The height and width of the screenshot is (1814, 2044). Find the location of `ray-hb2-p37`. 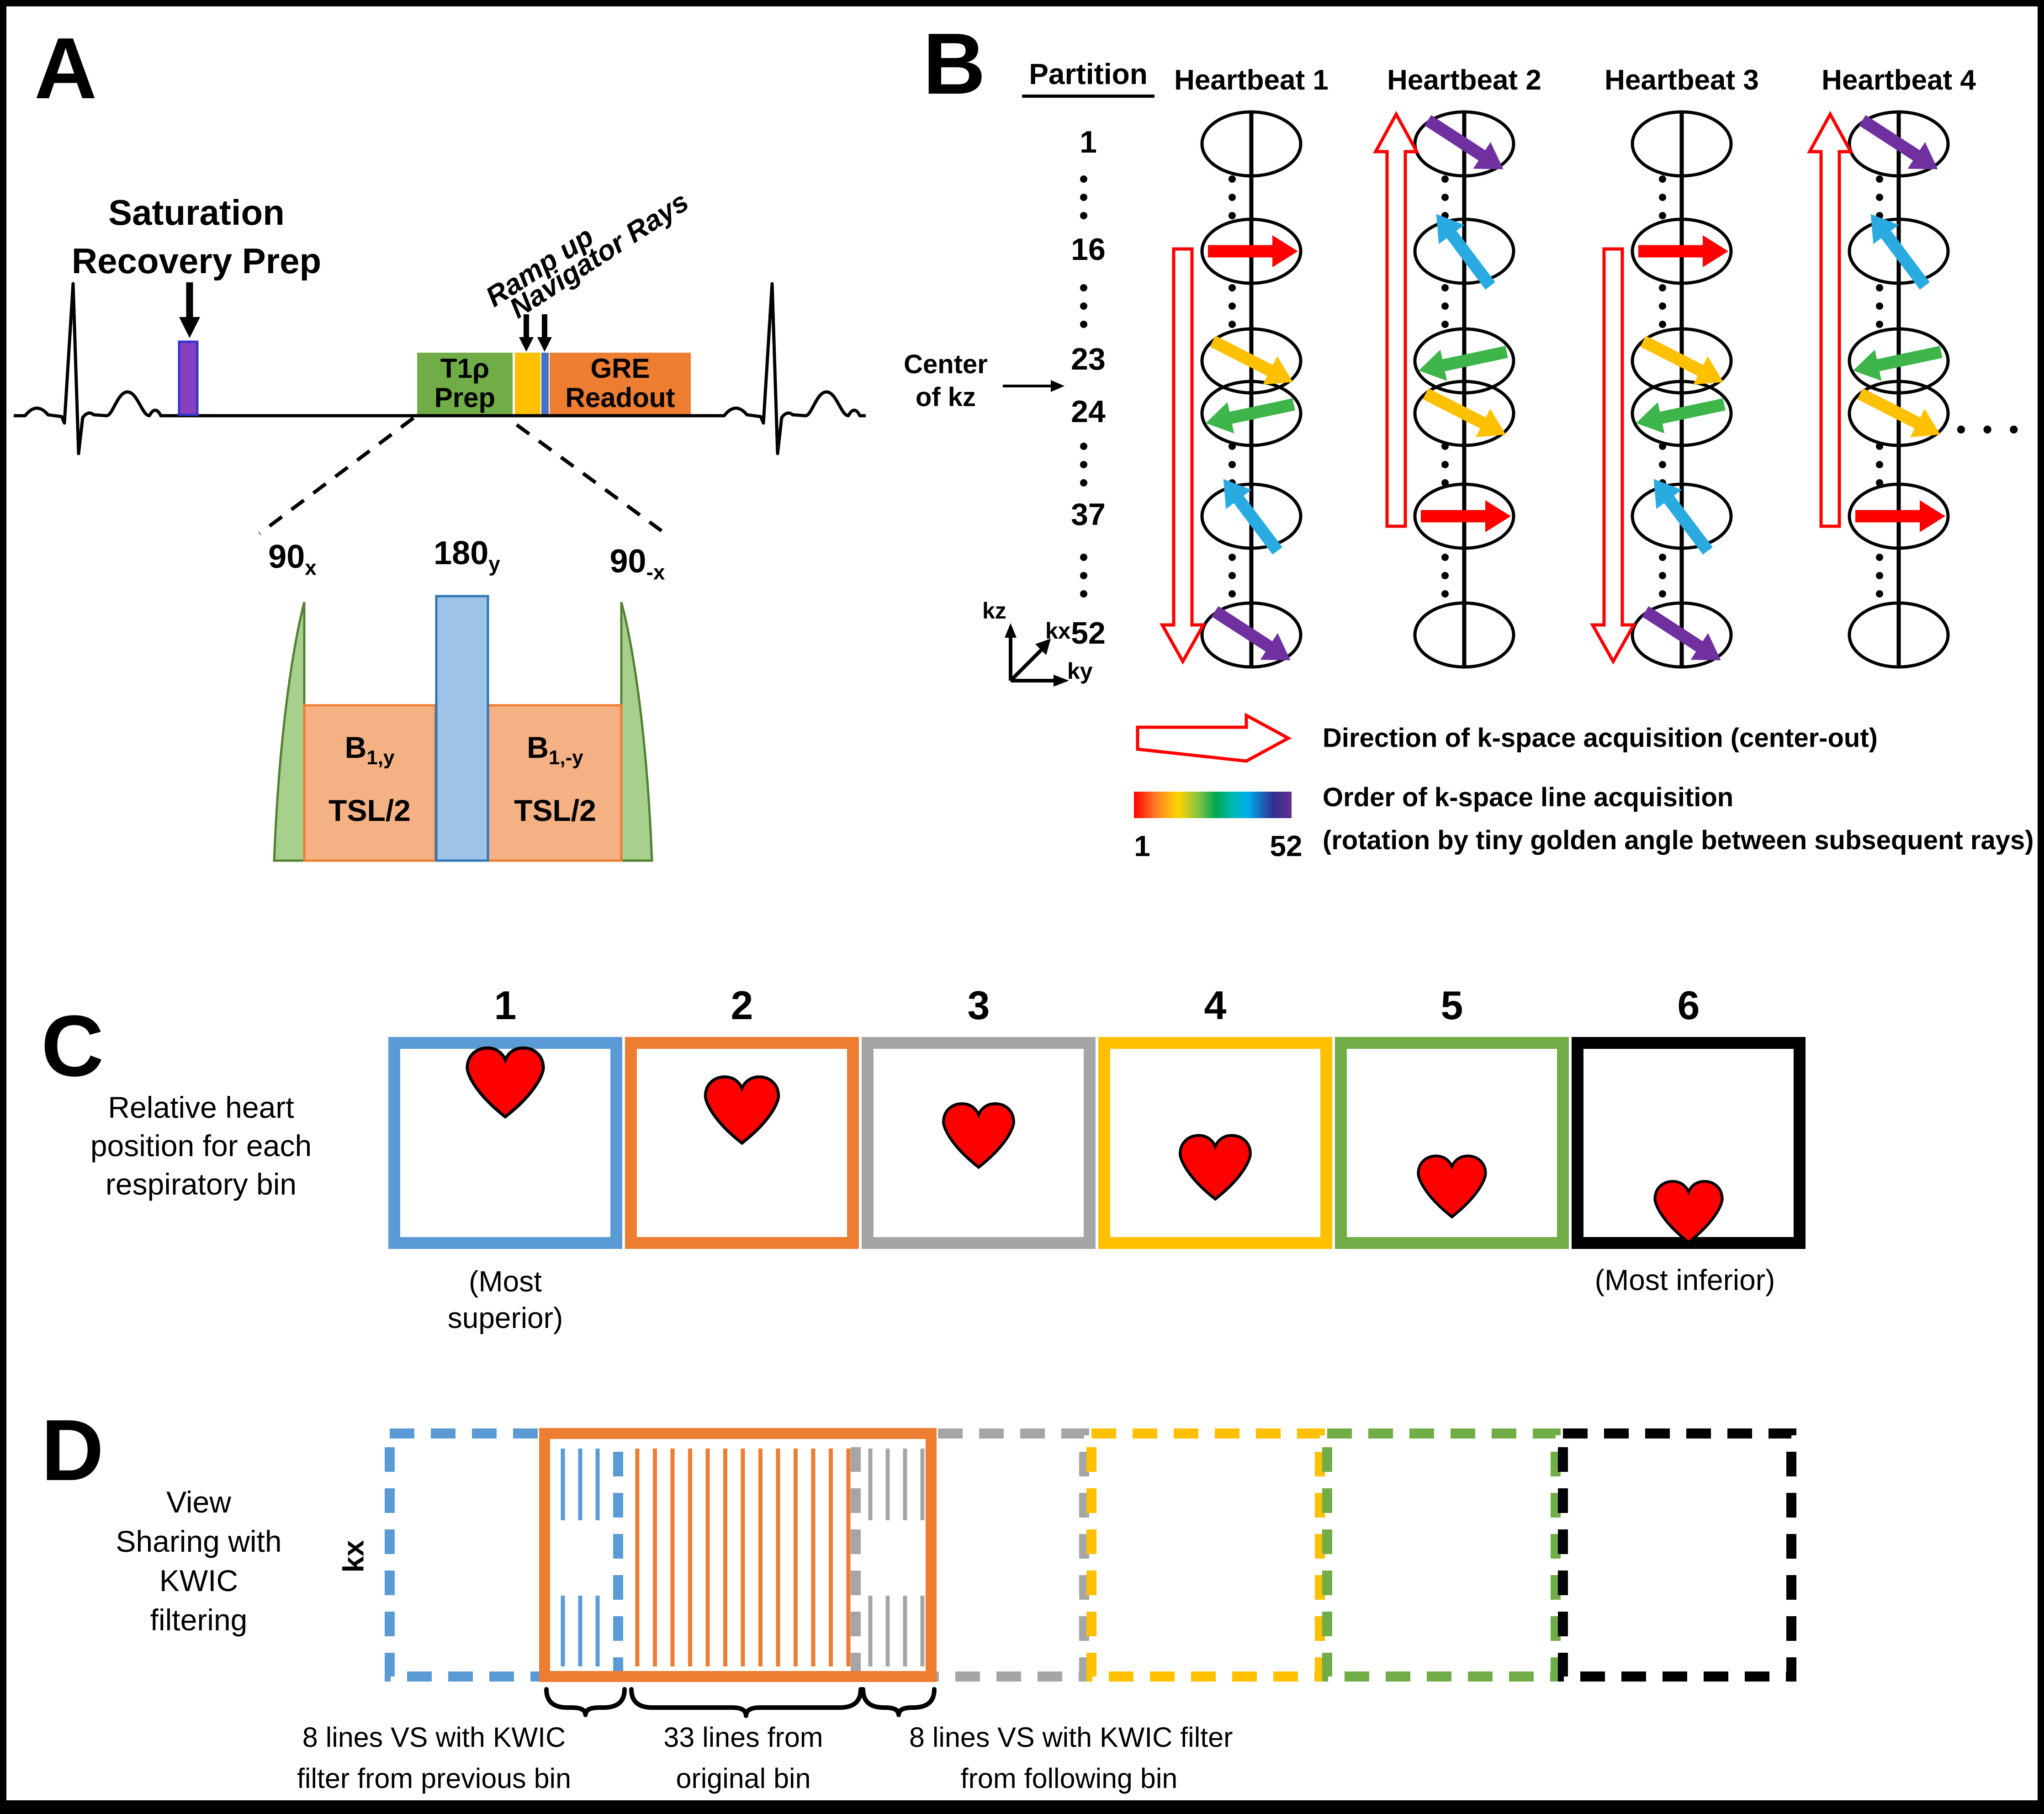

ray-hb2-p37 is located at coordinates (1466, 516).